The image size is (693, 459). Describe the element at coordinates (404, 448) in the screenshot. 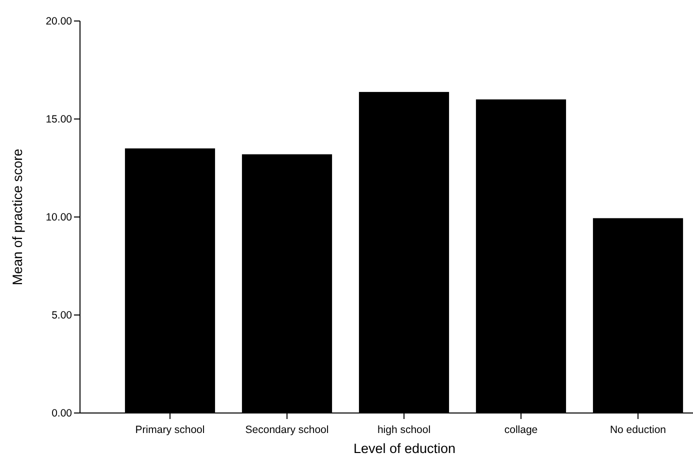

I see `x-axis-title: Level of eduction` at that location.